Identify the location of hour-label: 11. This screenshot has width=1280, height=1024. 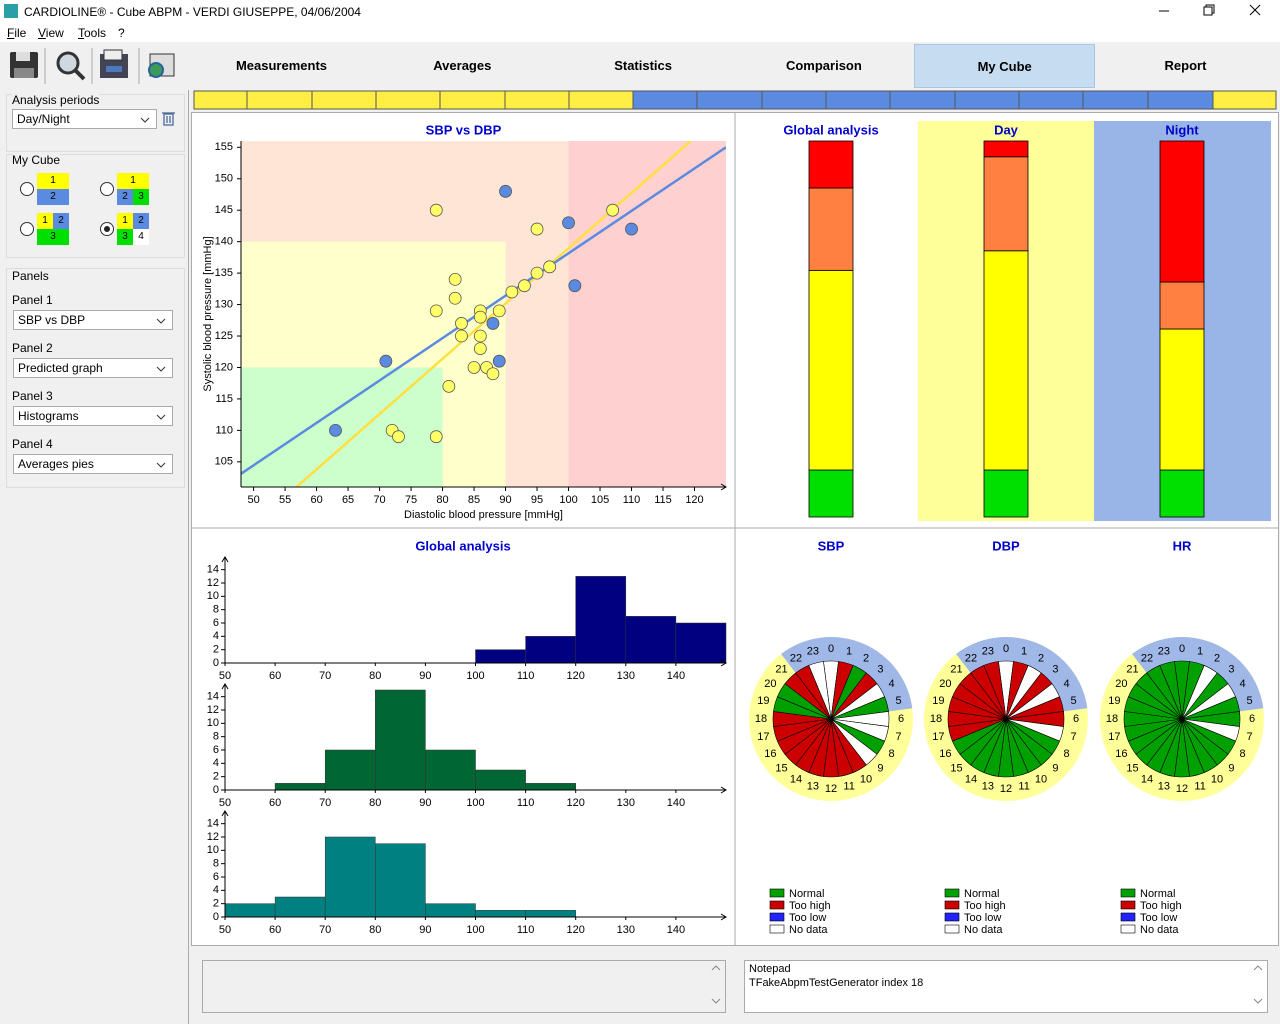
(1199, 787).